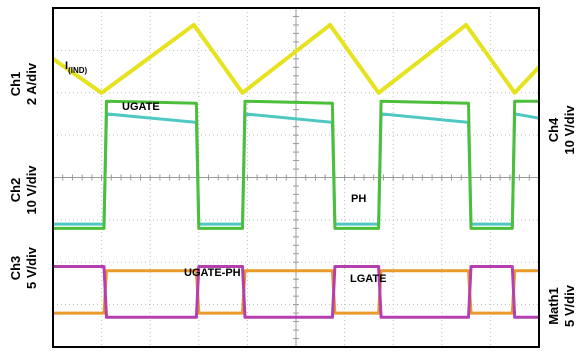 The image size is (588, 352). Describe the element at coordinates (15, 268) in the screenshot. I see `ch3-name: Ch3` at that location.